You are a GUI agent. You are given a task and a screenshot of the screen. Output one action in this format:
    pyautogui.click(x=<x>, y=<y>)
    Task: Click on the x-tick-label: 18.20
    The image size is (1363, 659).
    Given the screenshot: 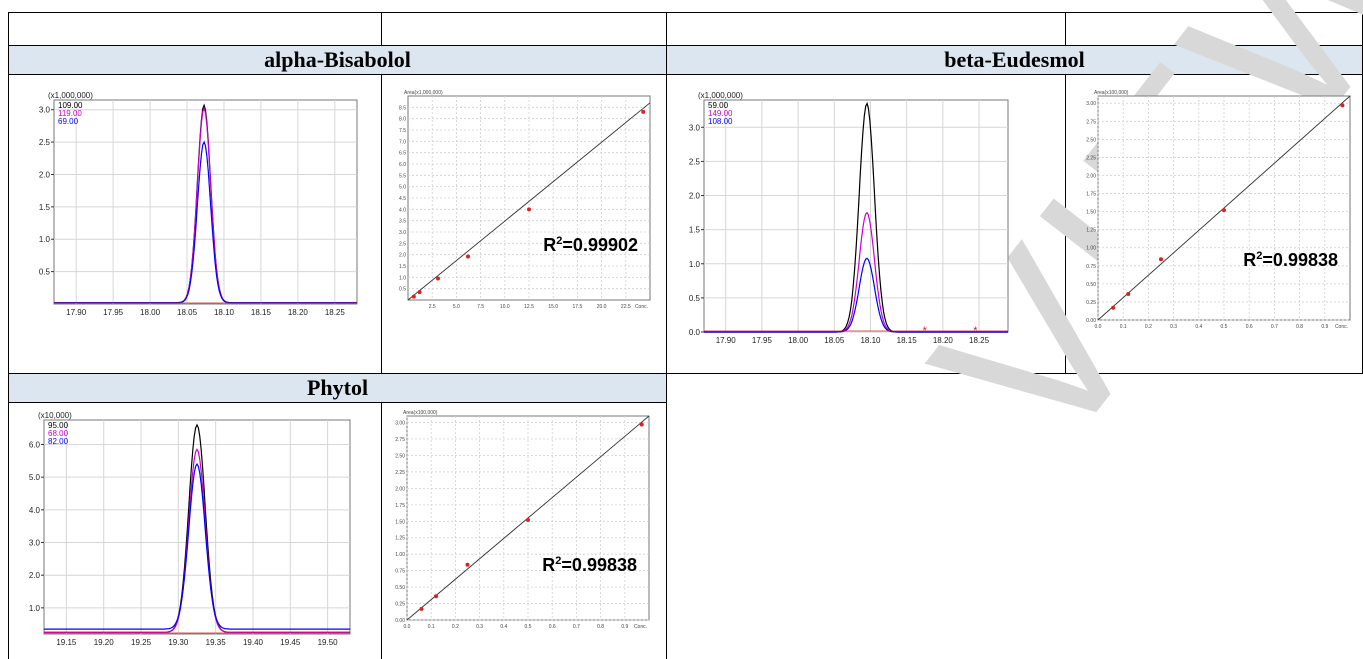 What is the action you would take?
    pyautogui.click(x=298, y=312)
    